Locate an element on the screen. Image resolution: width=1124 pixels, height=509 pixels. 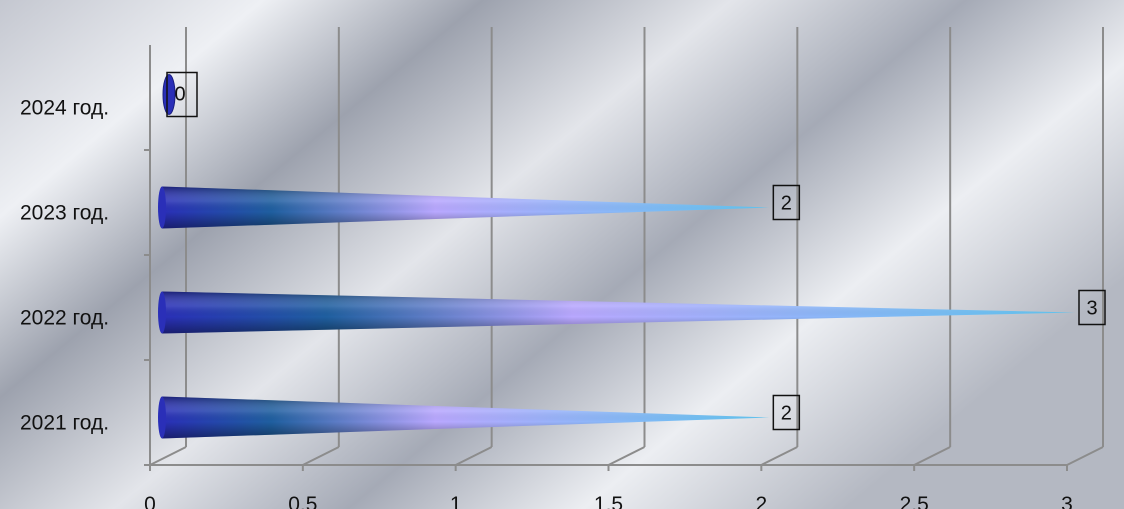
category-label: 2021 год. is located at coordinates (64, 423).